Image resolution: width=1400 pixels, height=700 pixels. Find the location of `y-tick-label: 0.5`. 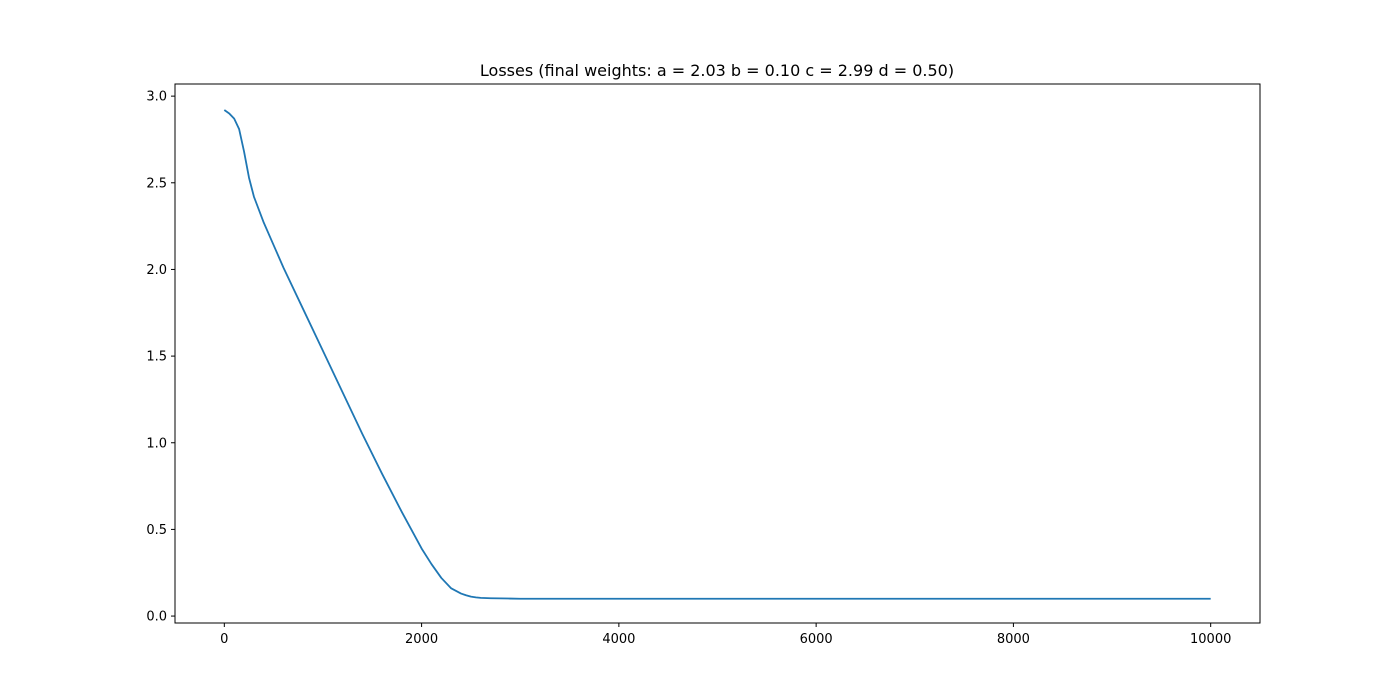

y-tick-label: 0.5 is located at coordinates (156, 530).